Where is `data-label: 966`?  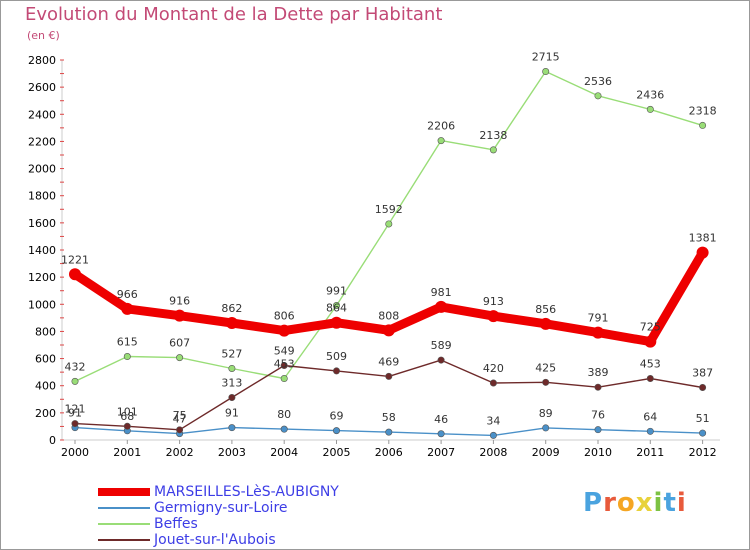 data-label: 966 is located at coordinates (127, 294).